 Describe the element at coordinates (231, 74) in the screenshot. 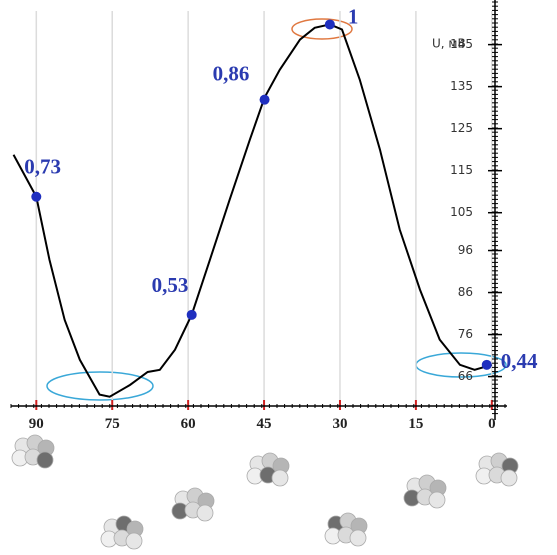

I see `marker-label: 0,86` at that location.